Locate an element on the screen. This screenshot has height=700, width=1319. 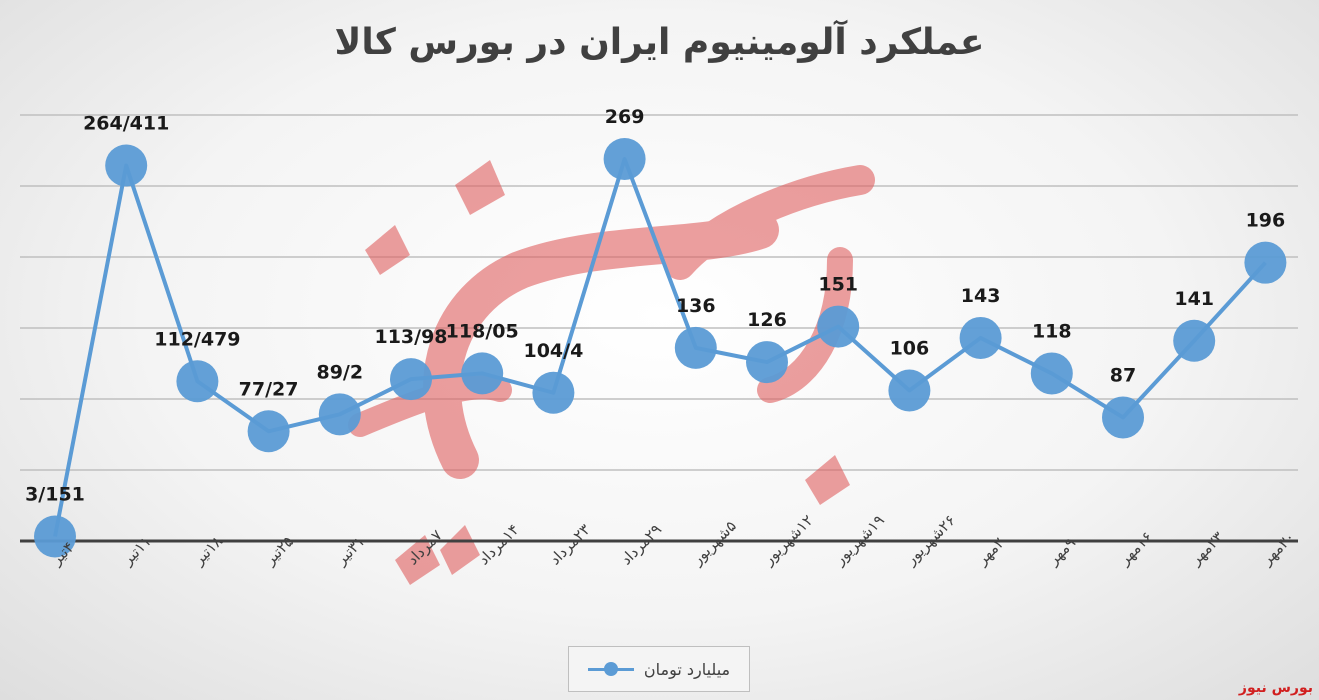
legend: میلیارد تومان is located at coordinates (659, 669).